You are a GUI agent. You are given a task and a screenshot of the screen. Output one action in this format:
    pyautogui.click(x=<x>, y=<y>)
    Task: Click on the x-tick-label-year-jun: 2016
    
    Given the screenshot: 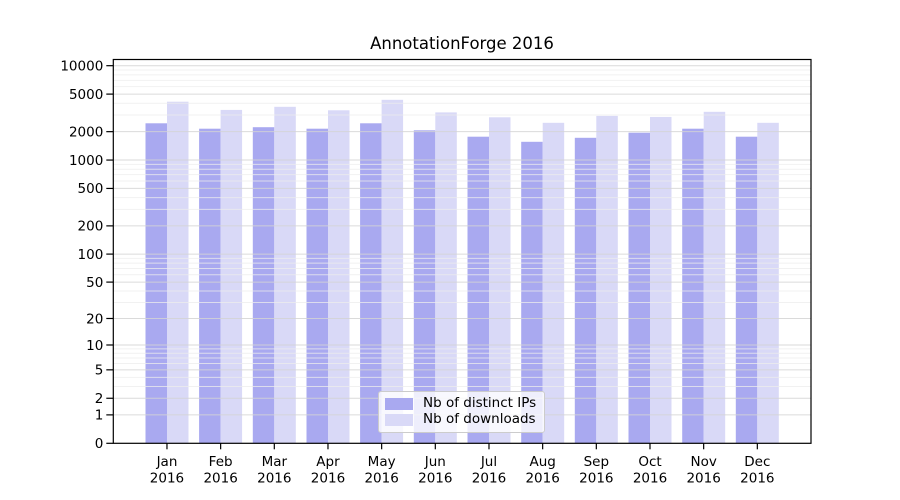 What is the action you would take?
    pyautogui.click(x=435, y=479)
    